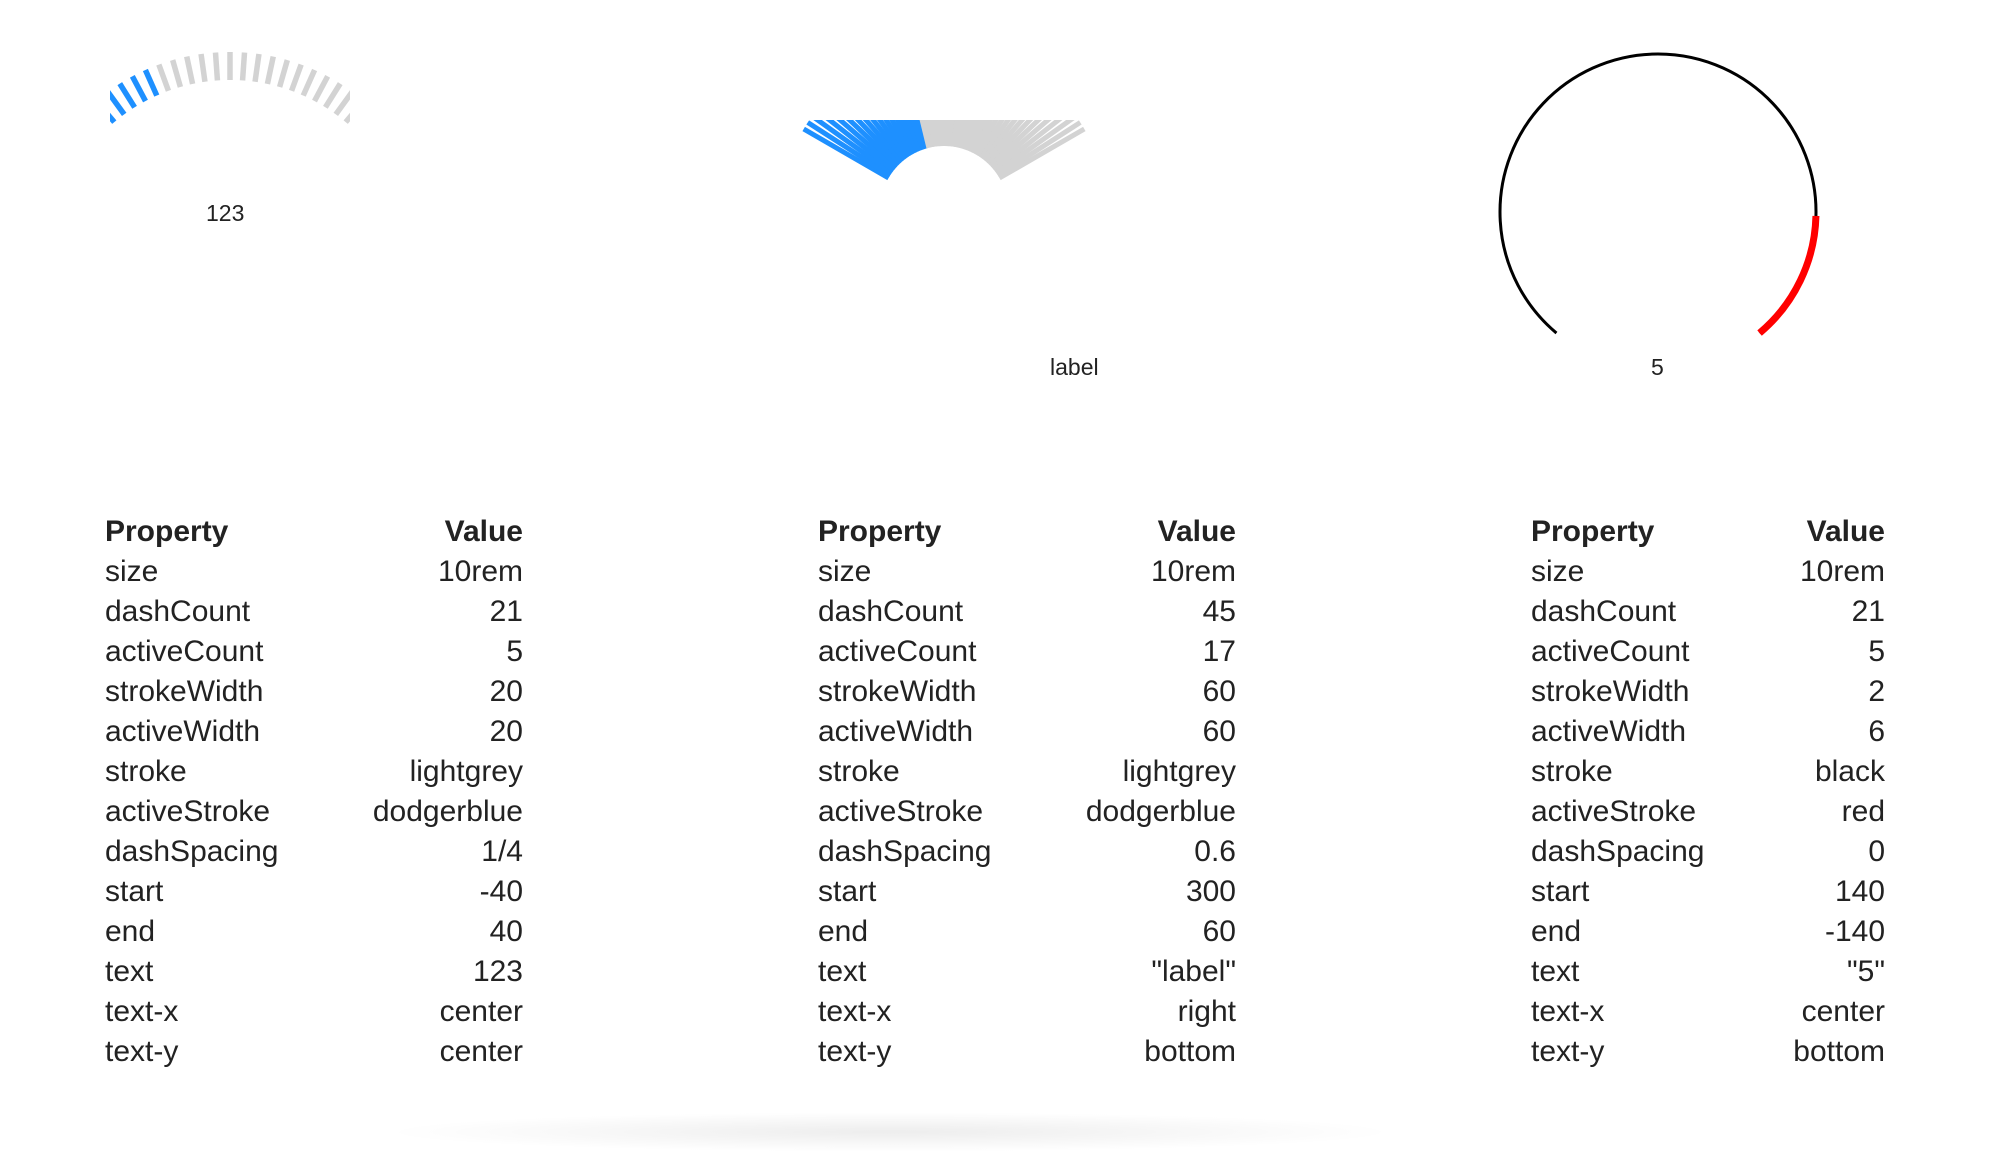  I want to click on gauge-dashed-ring, so click(944, 150).